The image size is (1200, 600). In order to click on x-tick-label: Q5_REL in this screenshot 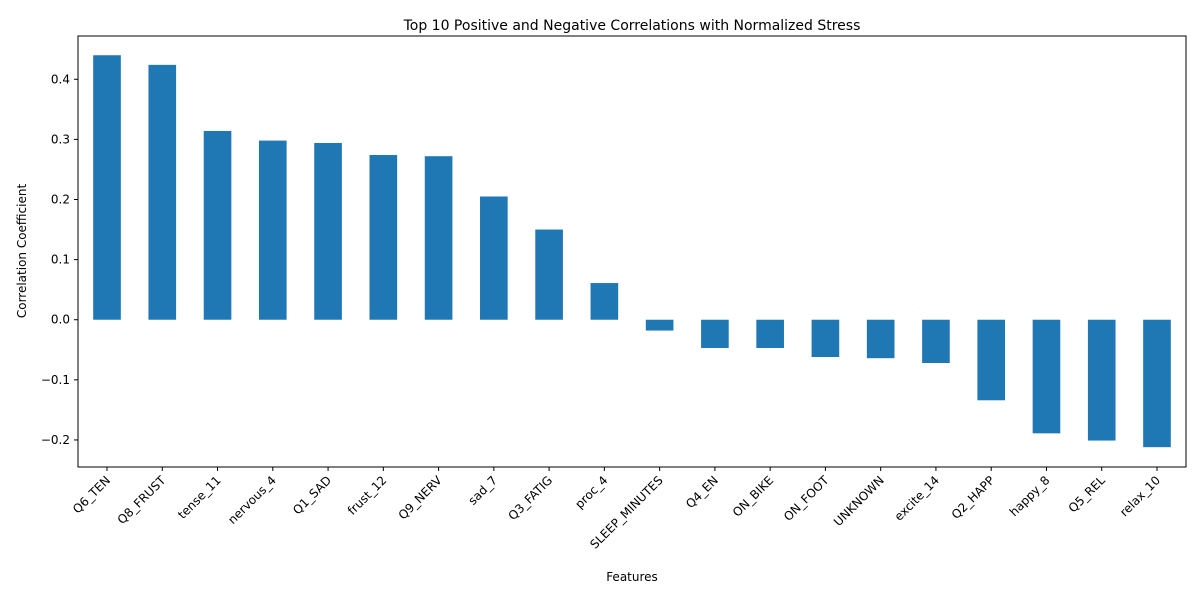, I will do `click(1087, 494)`.